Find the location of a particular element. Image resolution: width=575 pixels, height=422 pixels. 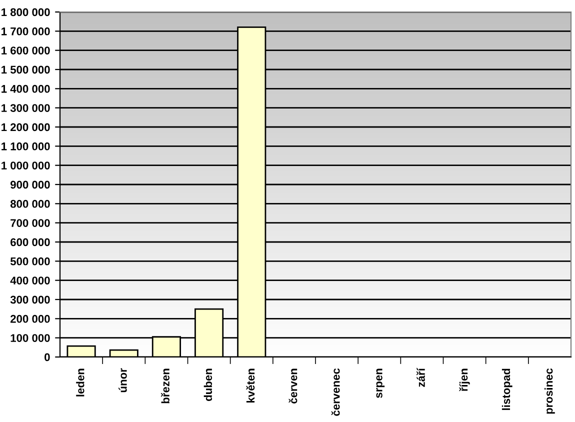

y-tick-label: 600 000 is located at coordinates (30, 242).